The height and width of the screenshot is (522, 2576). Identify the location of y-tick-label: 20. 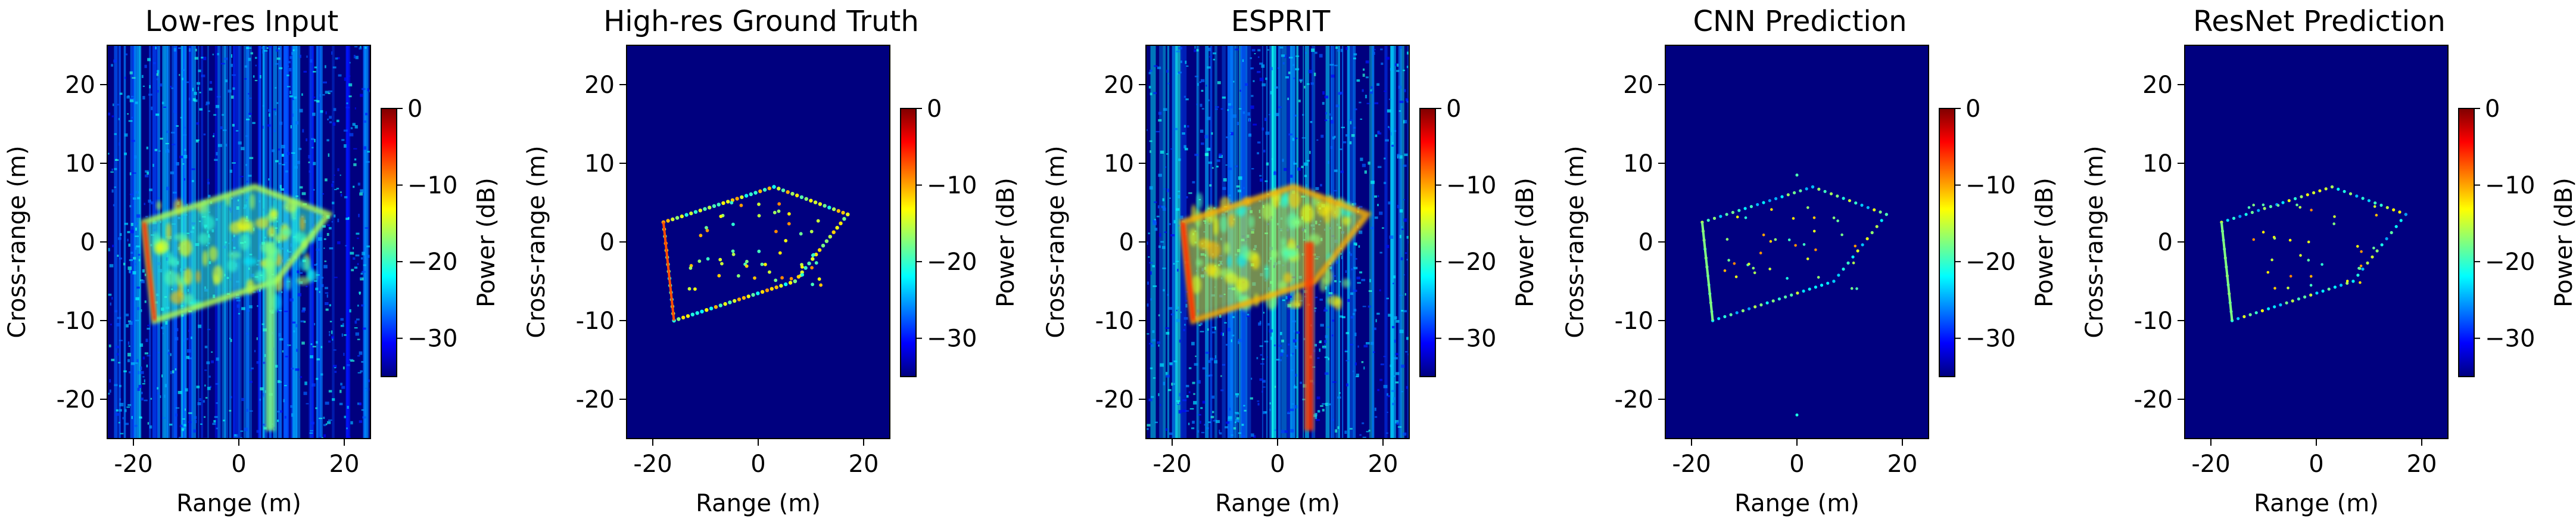
(2157, 85).